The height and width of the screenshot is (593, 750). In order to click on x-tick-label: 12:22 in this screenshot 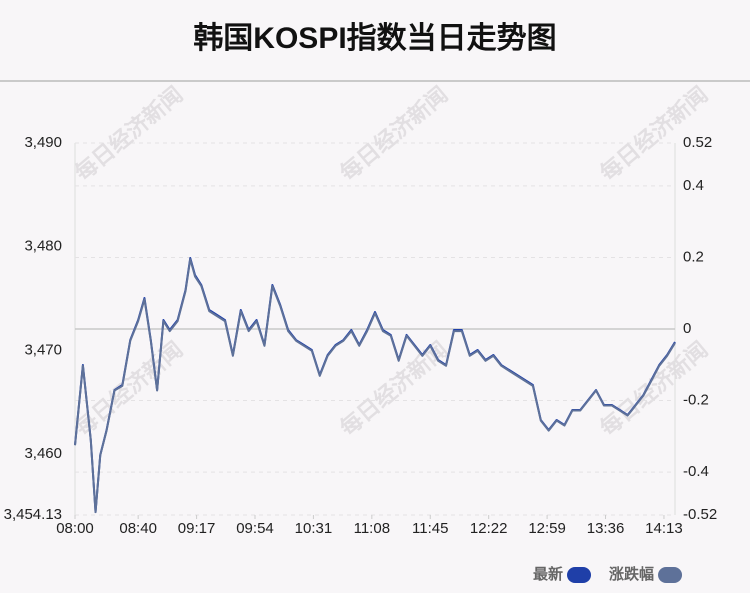, I will do `click(489, 528)`.